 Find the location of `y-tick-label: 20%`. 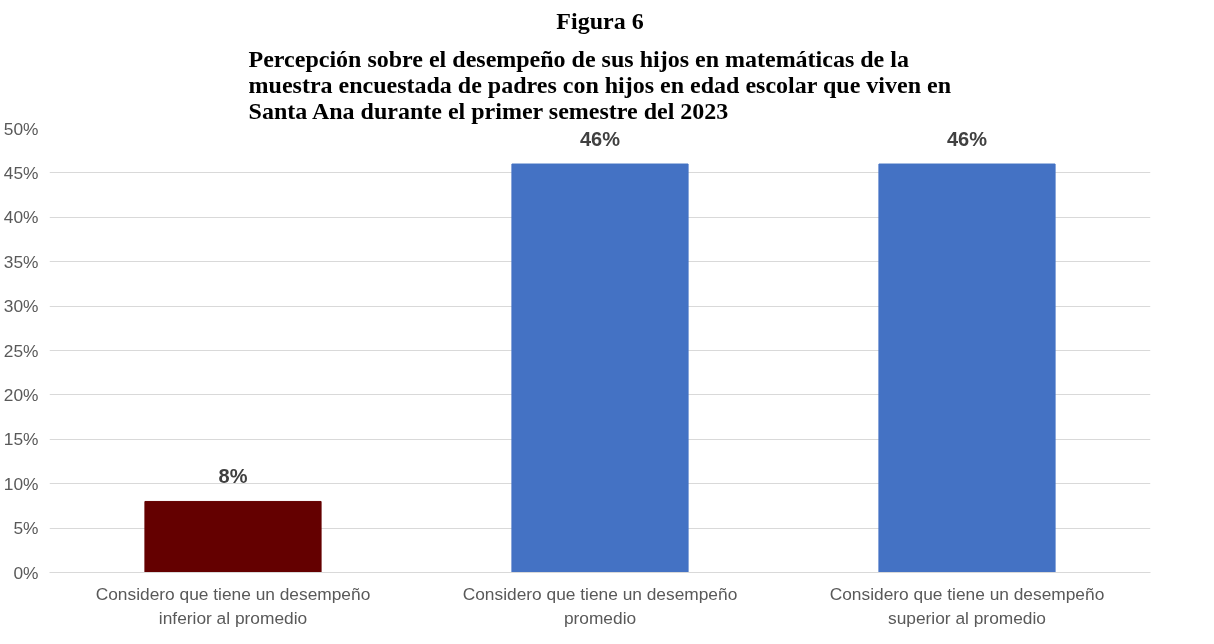

y-tick-label: 20% is located at coordinates (21, 394).